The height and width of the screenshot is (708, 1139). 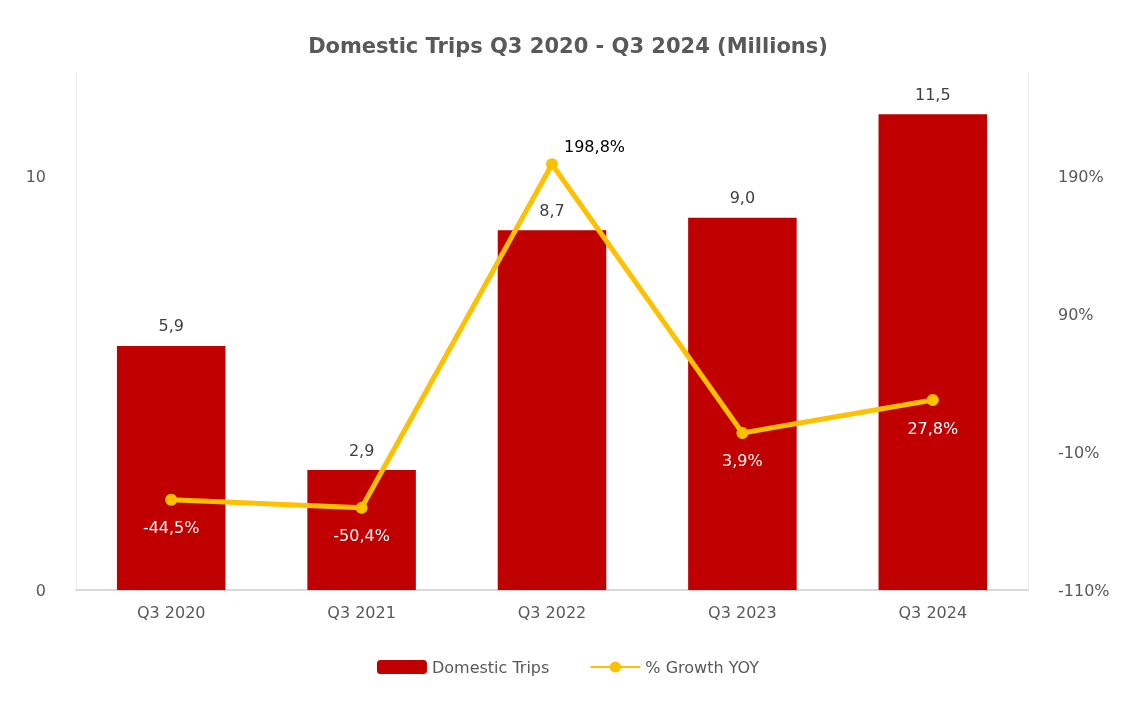 What do you see at coordinates (742, 612) in the screenshot?
I see `x-tick-label: Q3 2023` at bounding box center [742, 612].